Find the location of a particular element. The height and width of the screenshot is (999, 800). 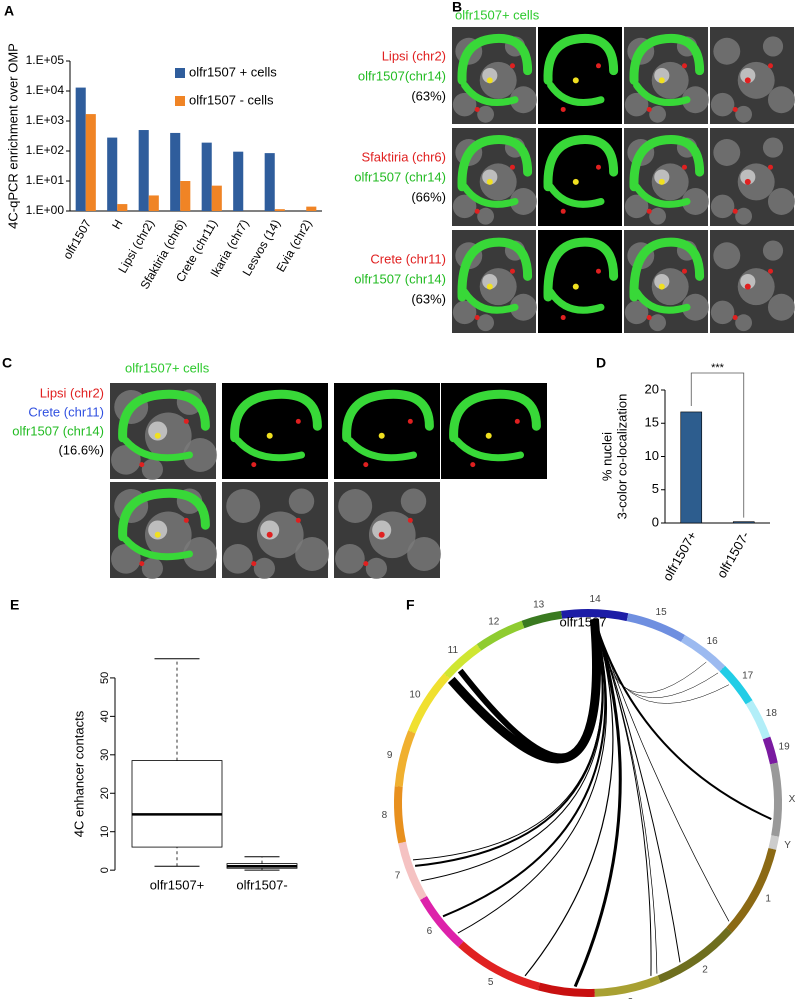

chromosome-label: 18 is located at coordinates (772, 713).